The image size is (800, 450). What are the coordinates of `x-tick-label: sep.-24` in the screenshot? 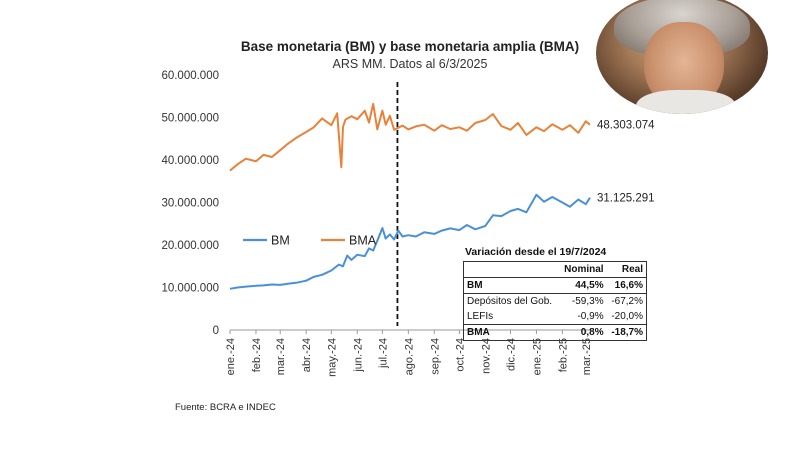 It's located at (435, 356).